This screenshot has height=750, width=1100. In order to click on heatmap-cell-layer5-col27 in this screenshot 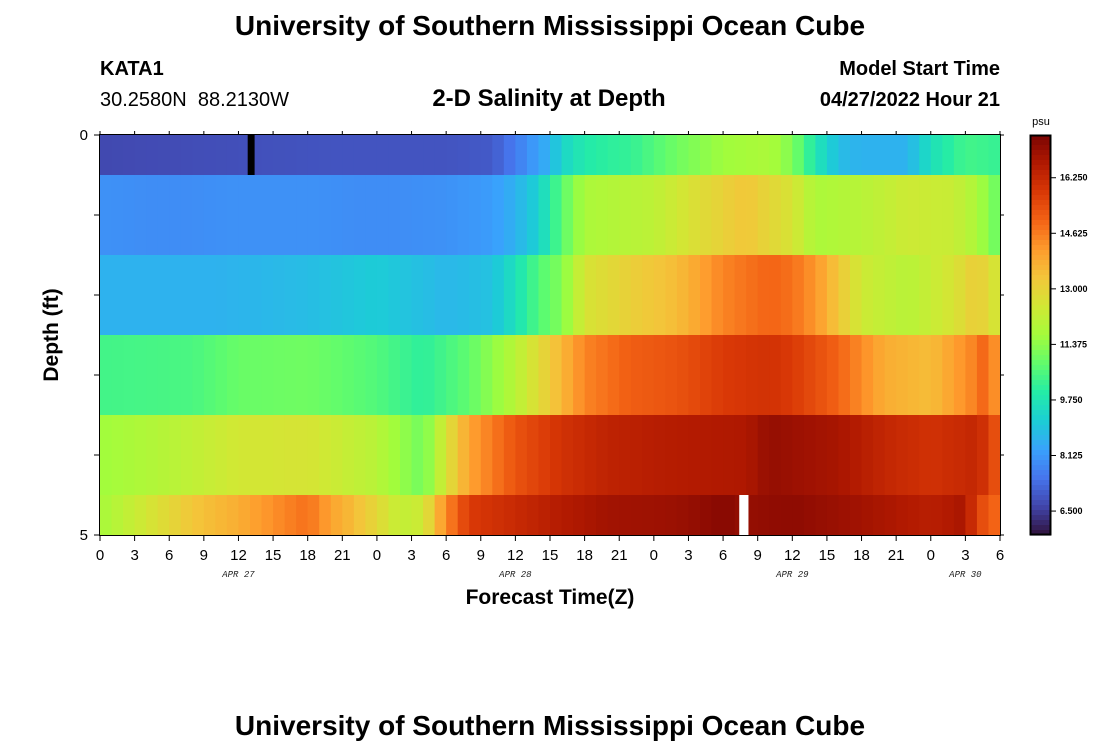, I will do `click(417, 515)`.